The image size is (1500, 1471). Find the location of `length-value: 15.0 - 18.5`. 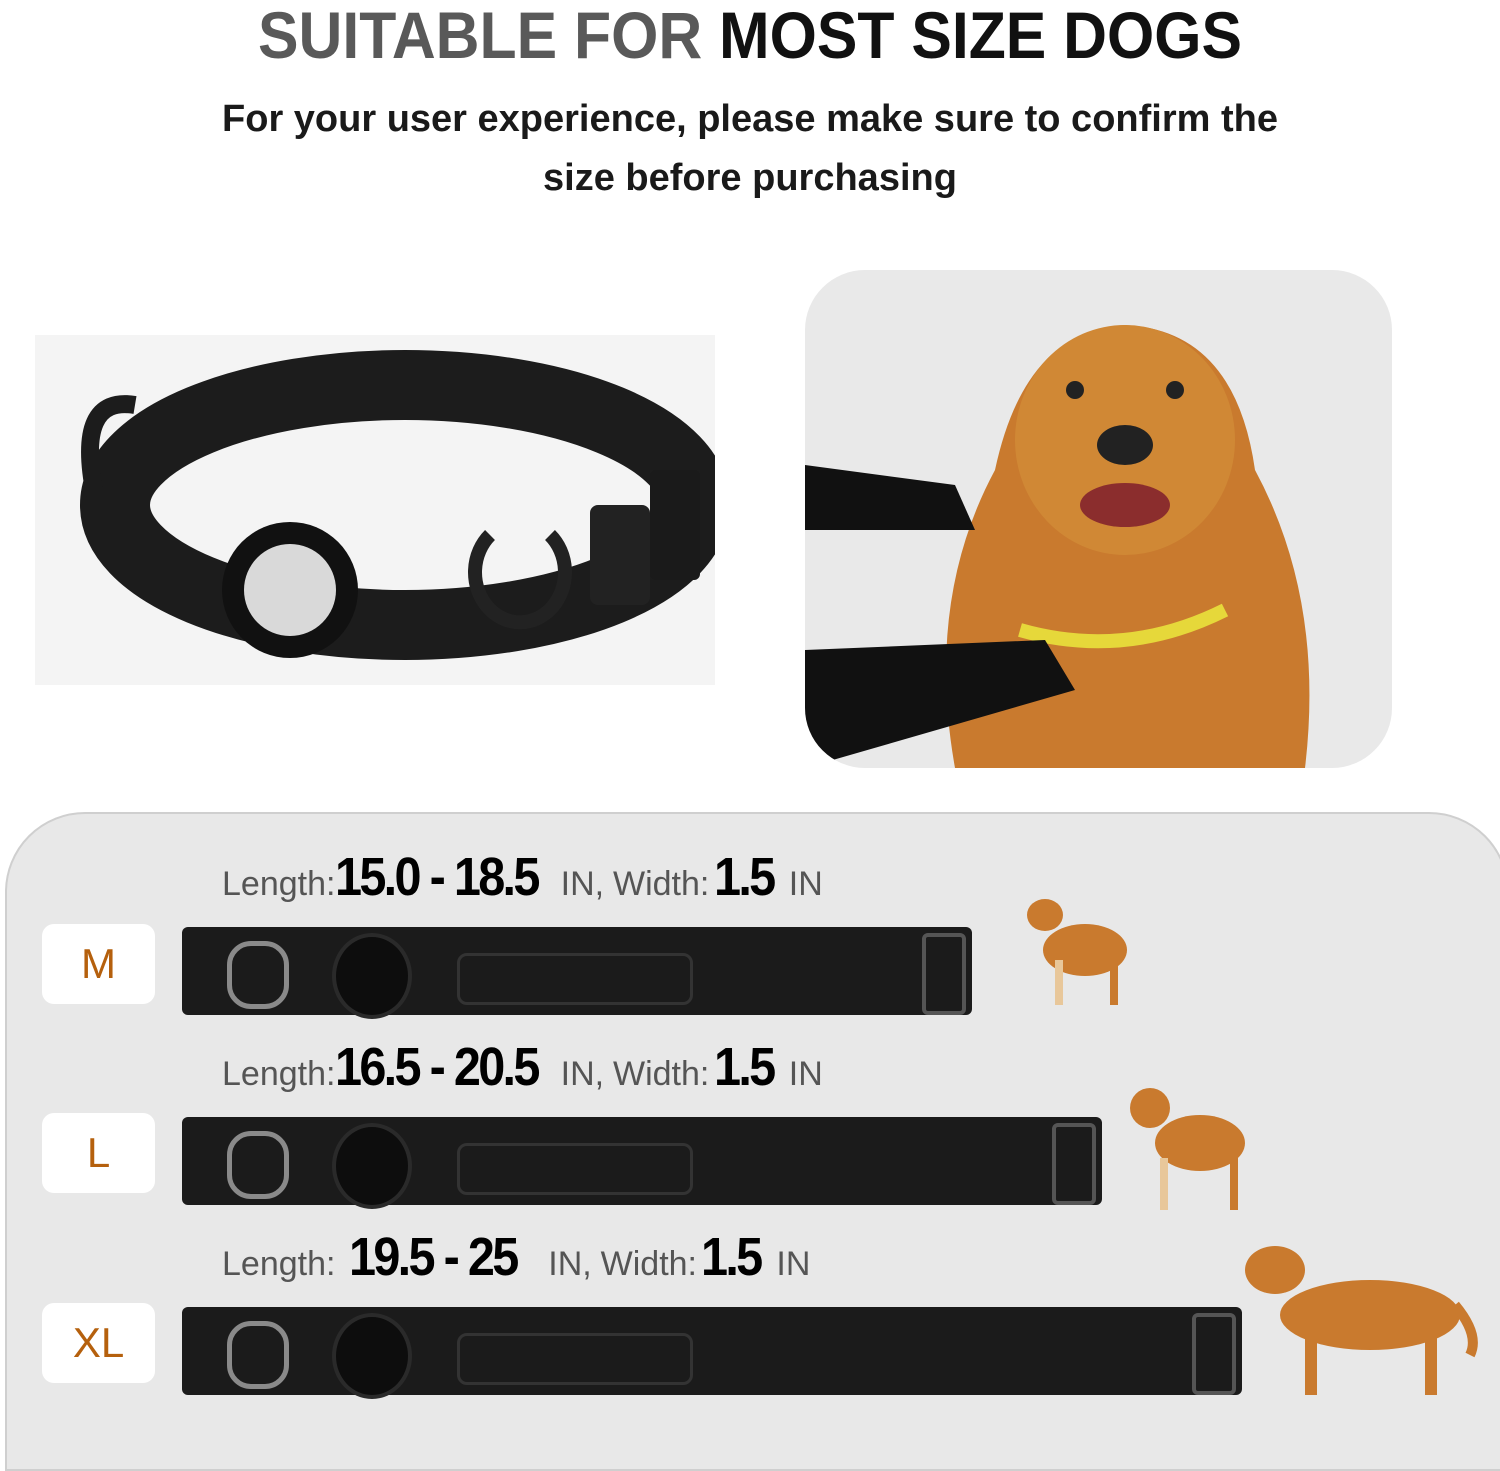

length-value: 15.0 - 18.5 is located at coordinates (437, 877).